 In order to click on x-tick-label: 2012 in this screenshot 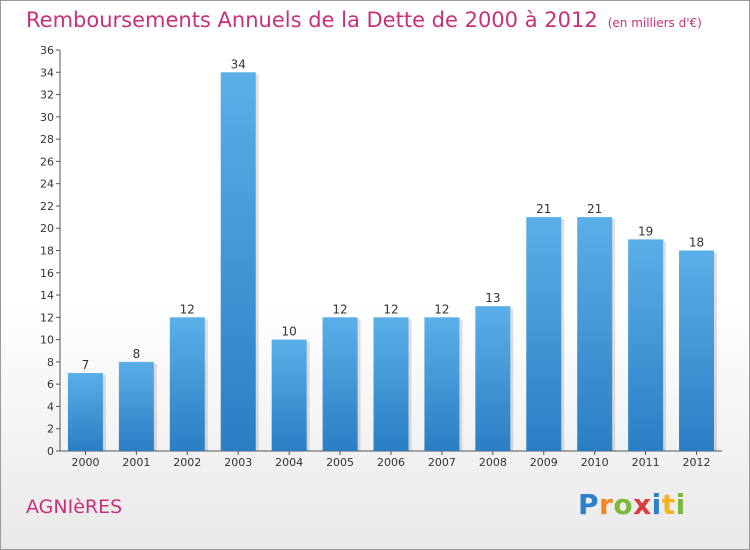, I will do `click(697, 462)`.